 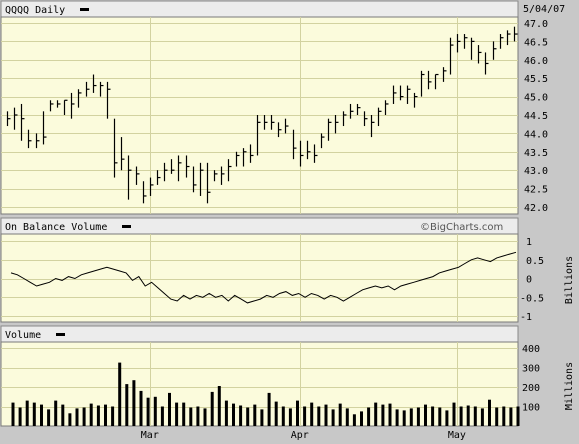 What do you see at coordinates (461, 227) in the screenshot?
I see `bigcharts-watermark: ©BigCharts.com` at bounding box center [461, 227].